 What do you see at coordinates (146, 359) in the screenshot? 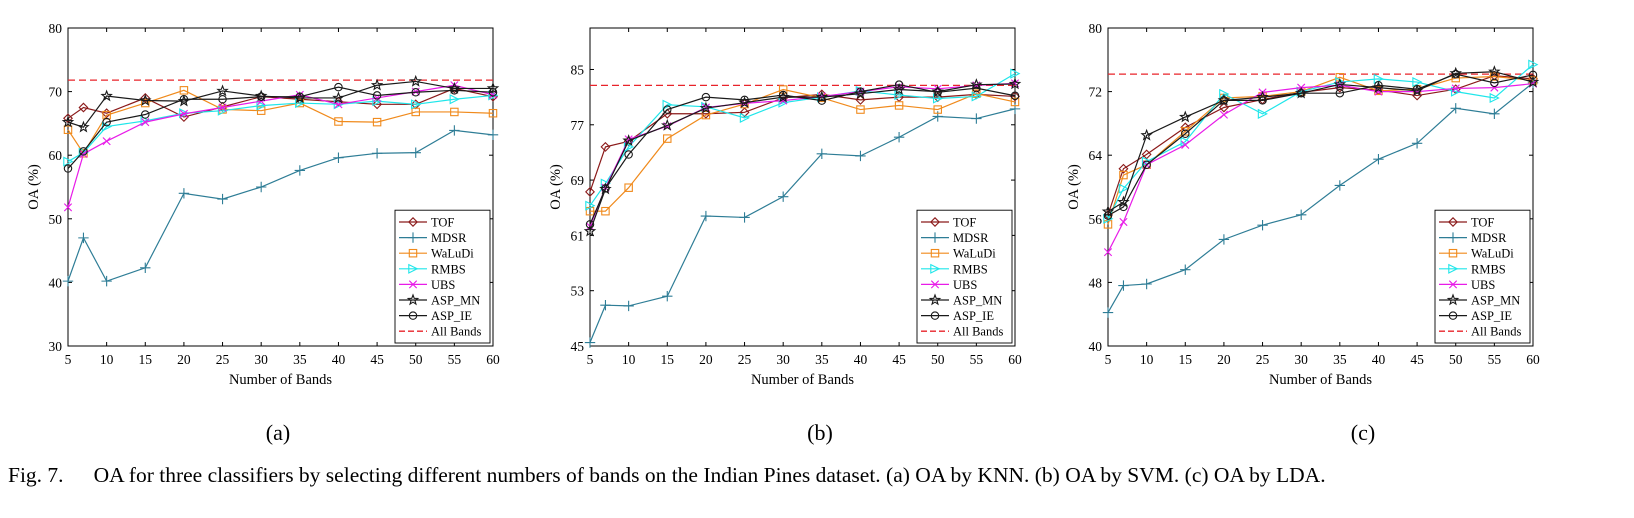
I see `x-tick-label: 15` at bounding box center [146, 359].